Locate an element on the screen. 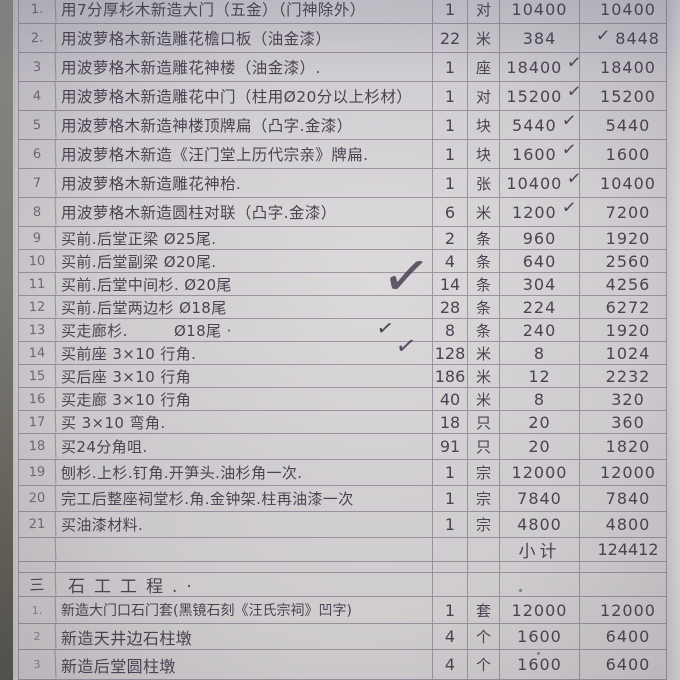 The height and width of the screenshot is (680, 680). paper-right-glare is located at coordinates (674, 340).